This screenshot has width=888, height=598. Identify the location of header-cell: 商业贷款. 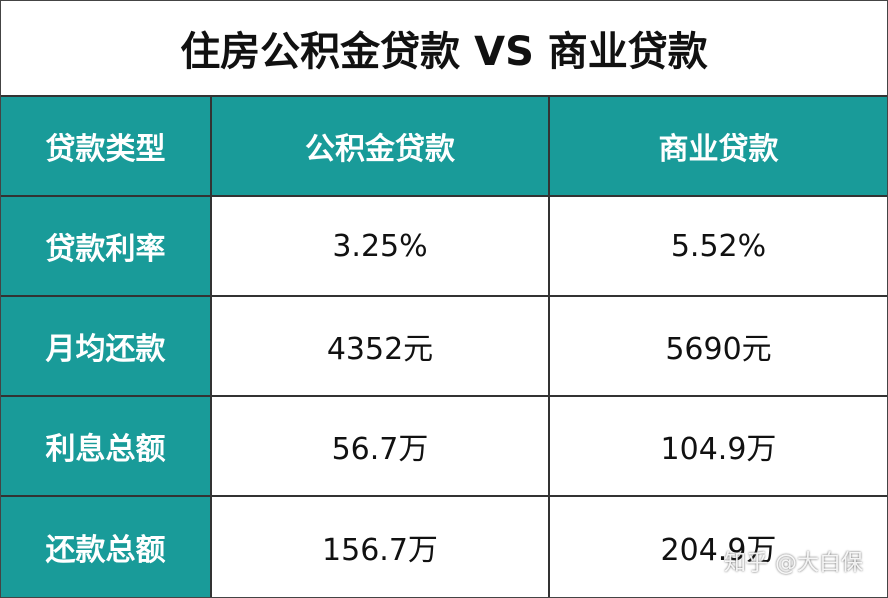
(718, 147).